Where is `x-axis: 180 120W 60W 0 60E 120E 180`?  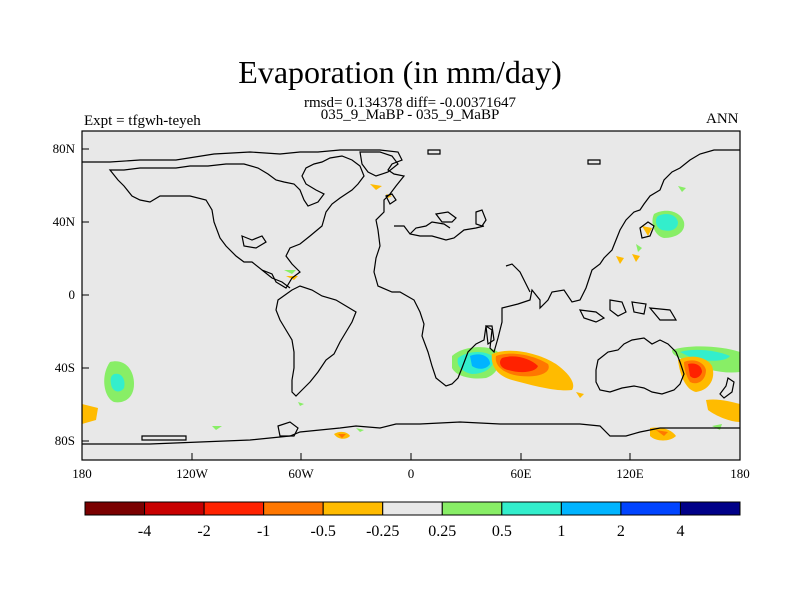
x-axis: 180 120W 60W 0 60E 120E 180 is located at coordinates (411, 467).